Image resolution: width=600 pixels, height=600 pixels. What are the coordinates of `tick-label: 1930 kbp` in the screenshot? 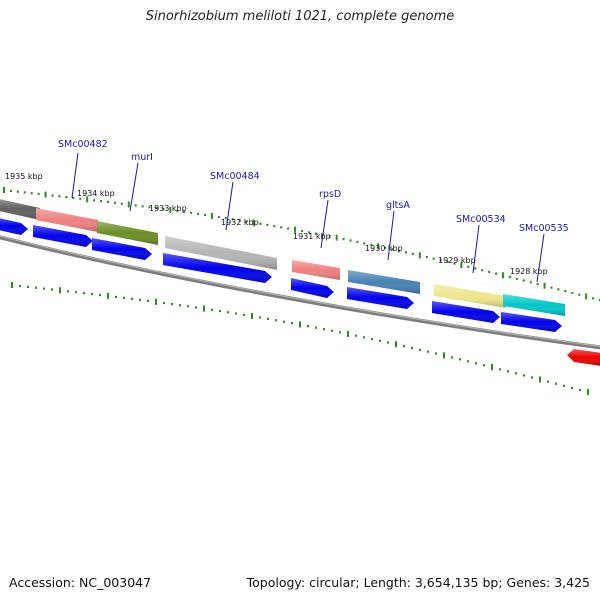 It's located at (384, 248).